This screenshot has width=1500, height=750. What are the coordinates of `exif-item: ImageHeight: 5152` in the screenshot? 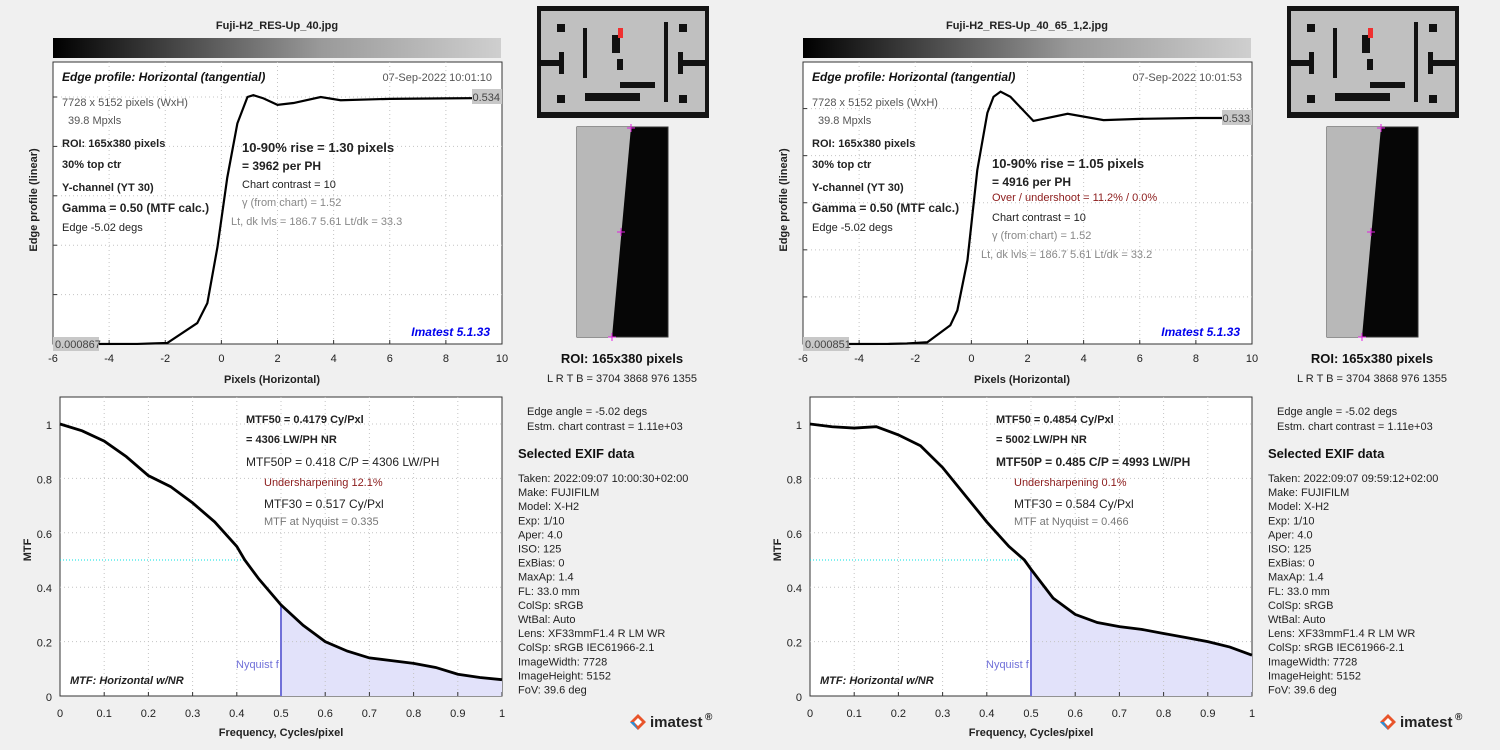 It's located at (564, 676).